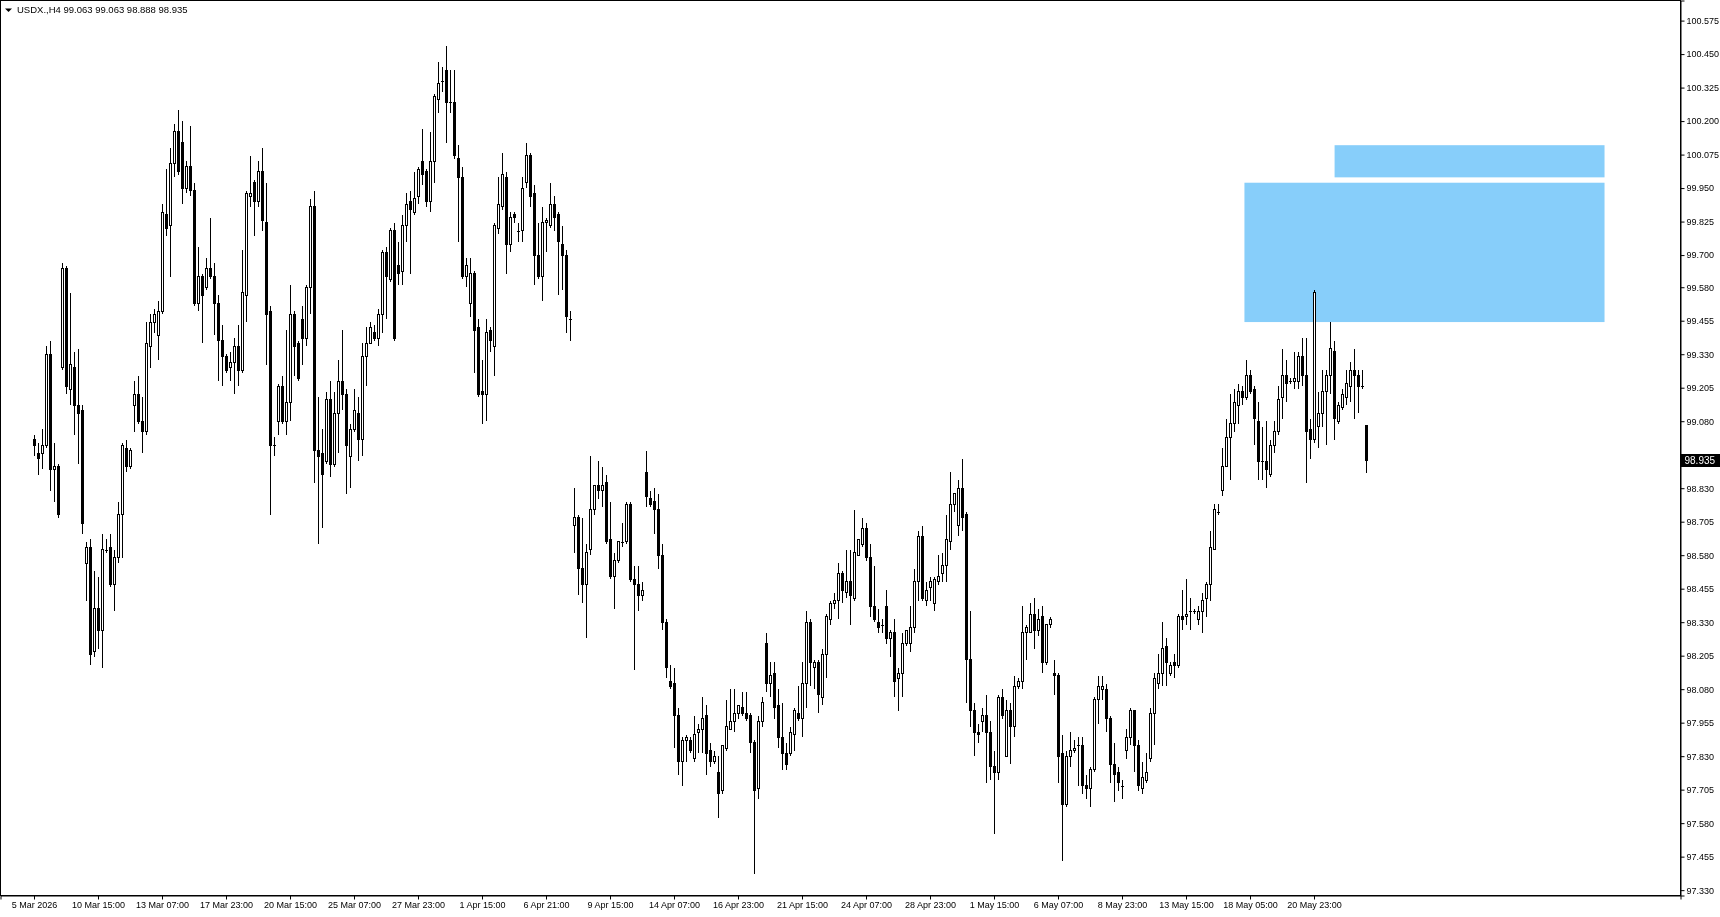  Describe the element at coordinates (610, 904) in the screenshot. I see `x-tick-label: 9 Apr 15:00` at that location.